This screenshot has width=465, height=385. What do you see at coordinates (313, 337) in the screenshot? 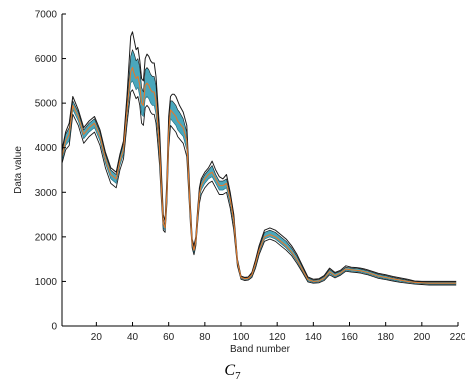
I see `x-tick-label: 140` at bounding box center [313, 337].